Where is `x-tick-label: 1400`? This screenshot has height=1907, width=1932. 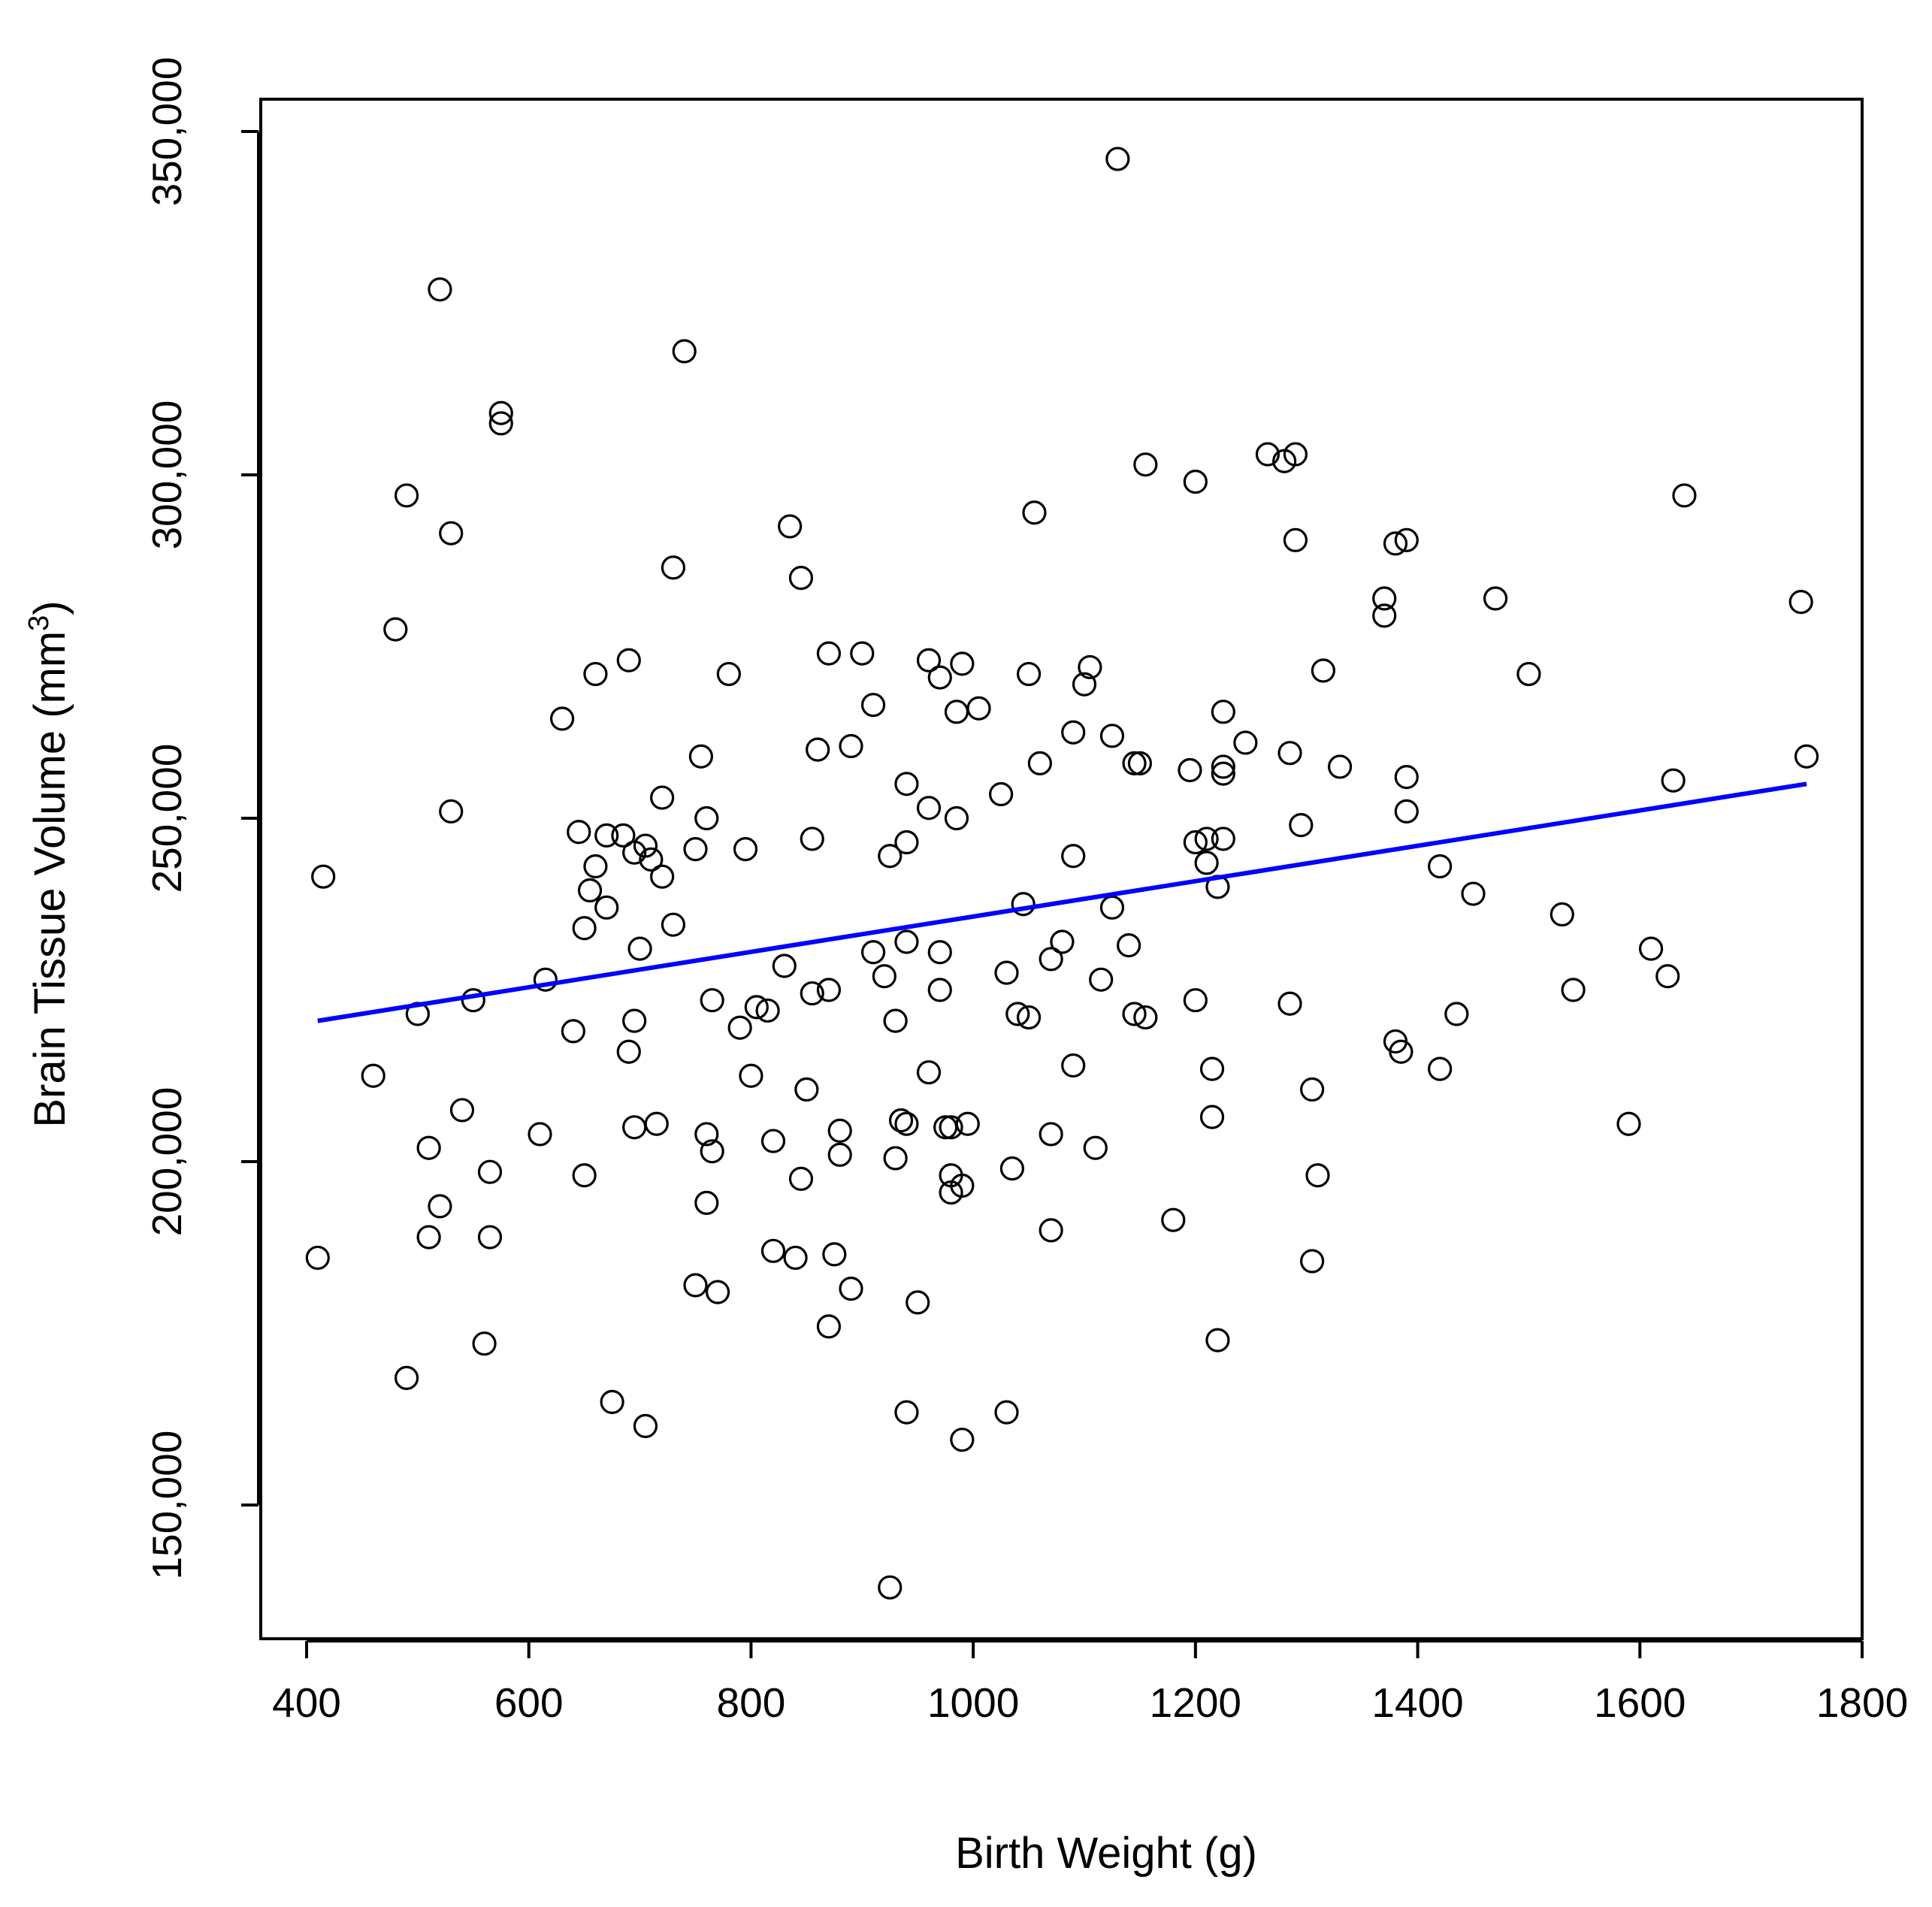 x-tick-label: 1400 is located at coordinates (1417, 1702).